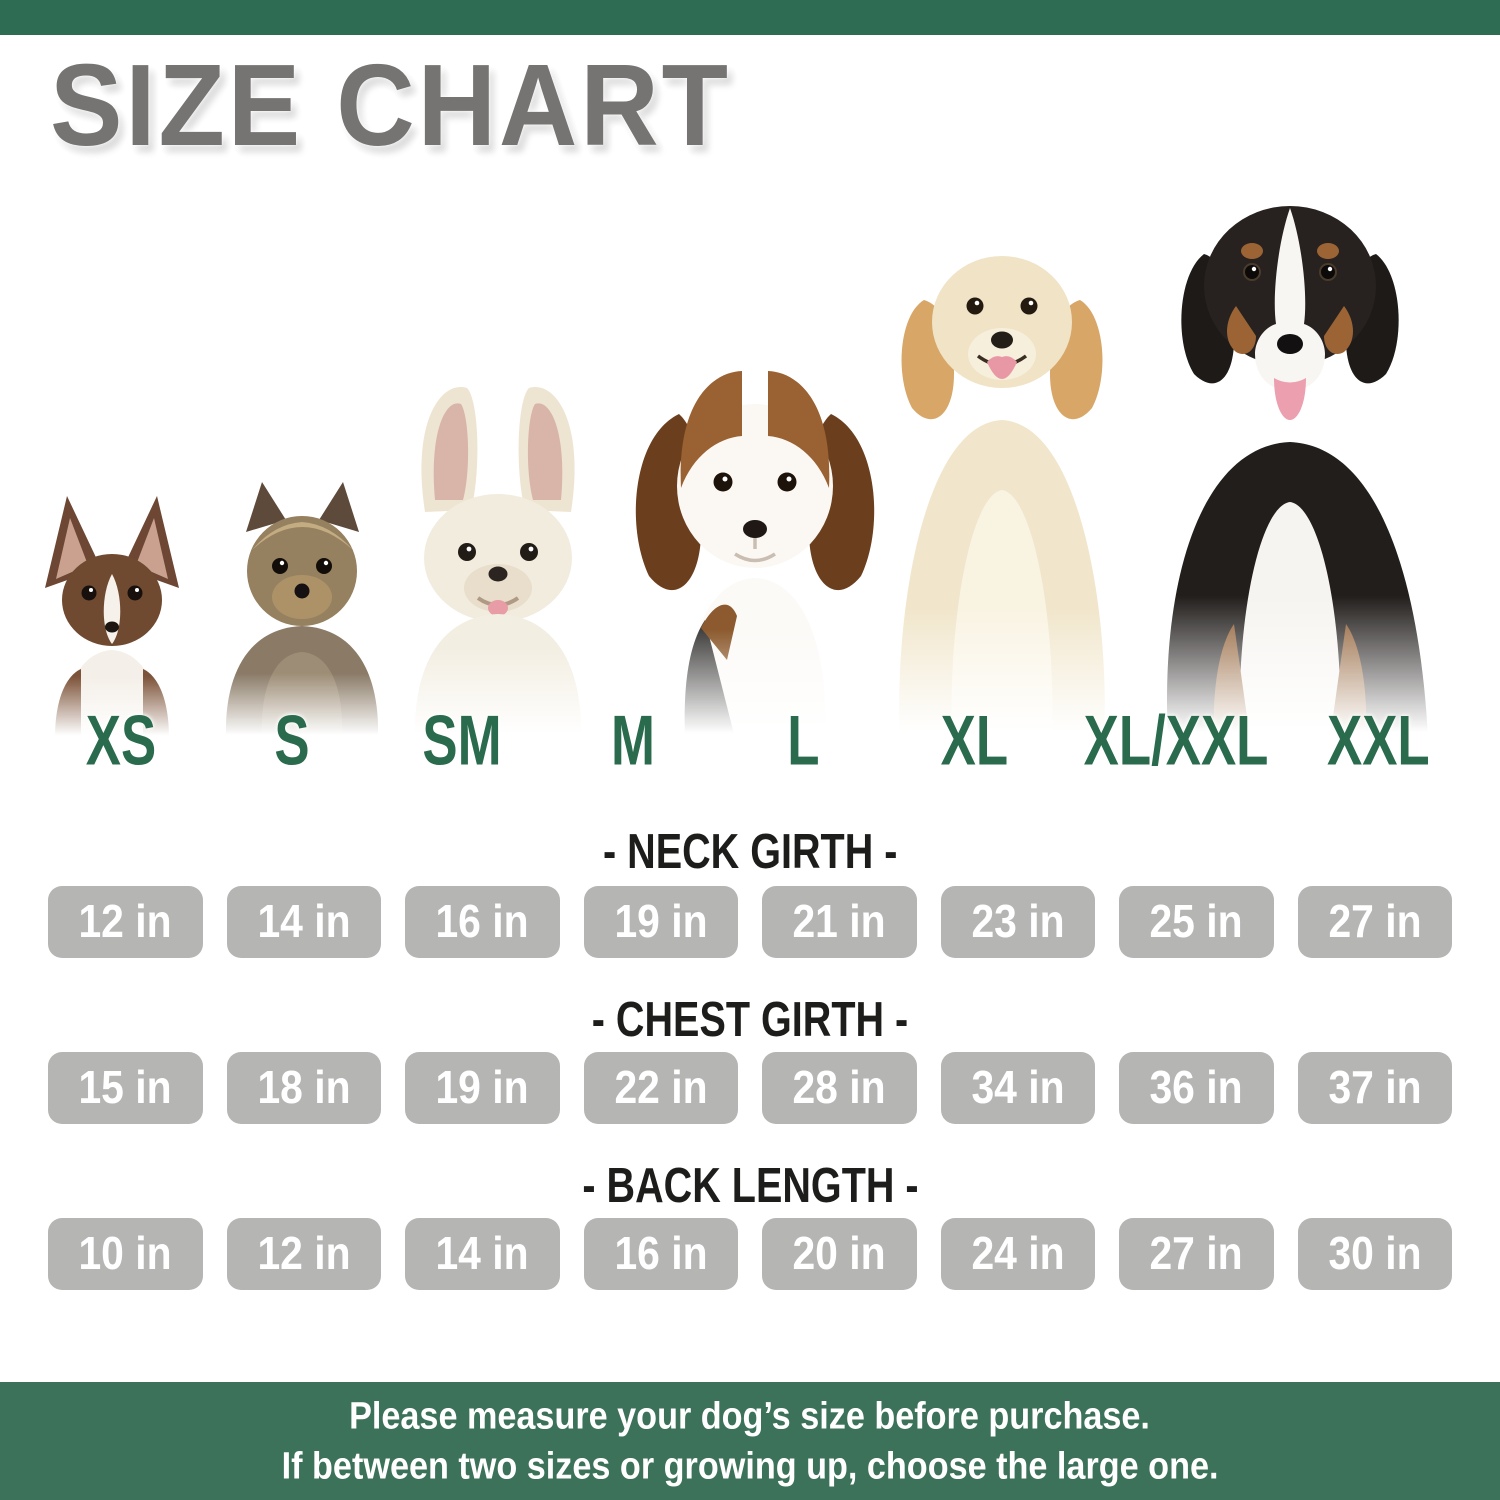 The width and height of the screenshot is (1500, 1500). What do you see at coordinates (839, 922) in the screenshot?
I see `measurement-pill: 21 in` at bounding box center [839, 922].